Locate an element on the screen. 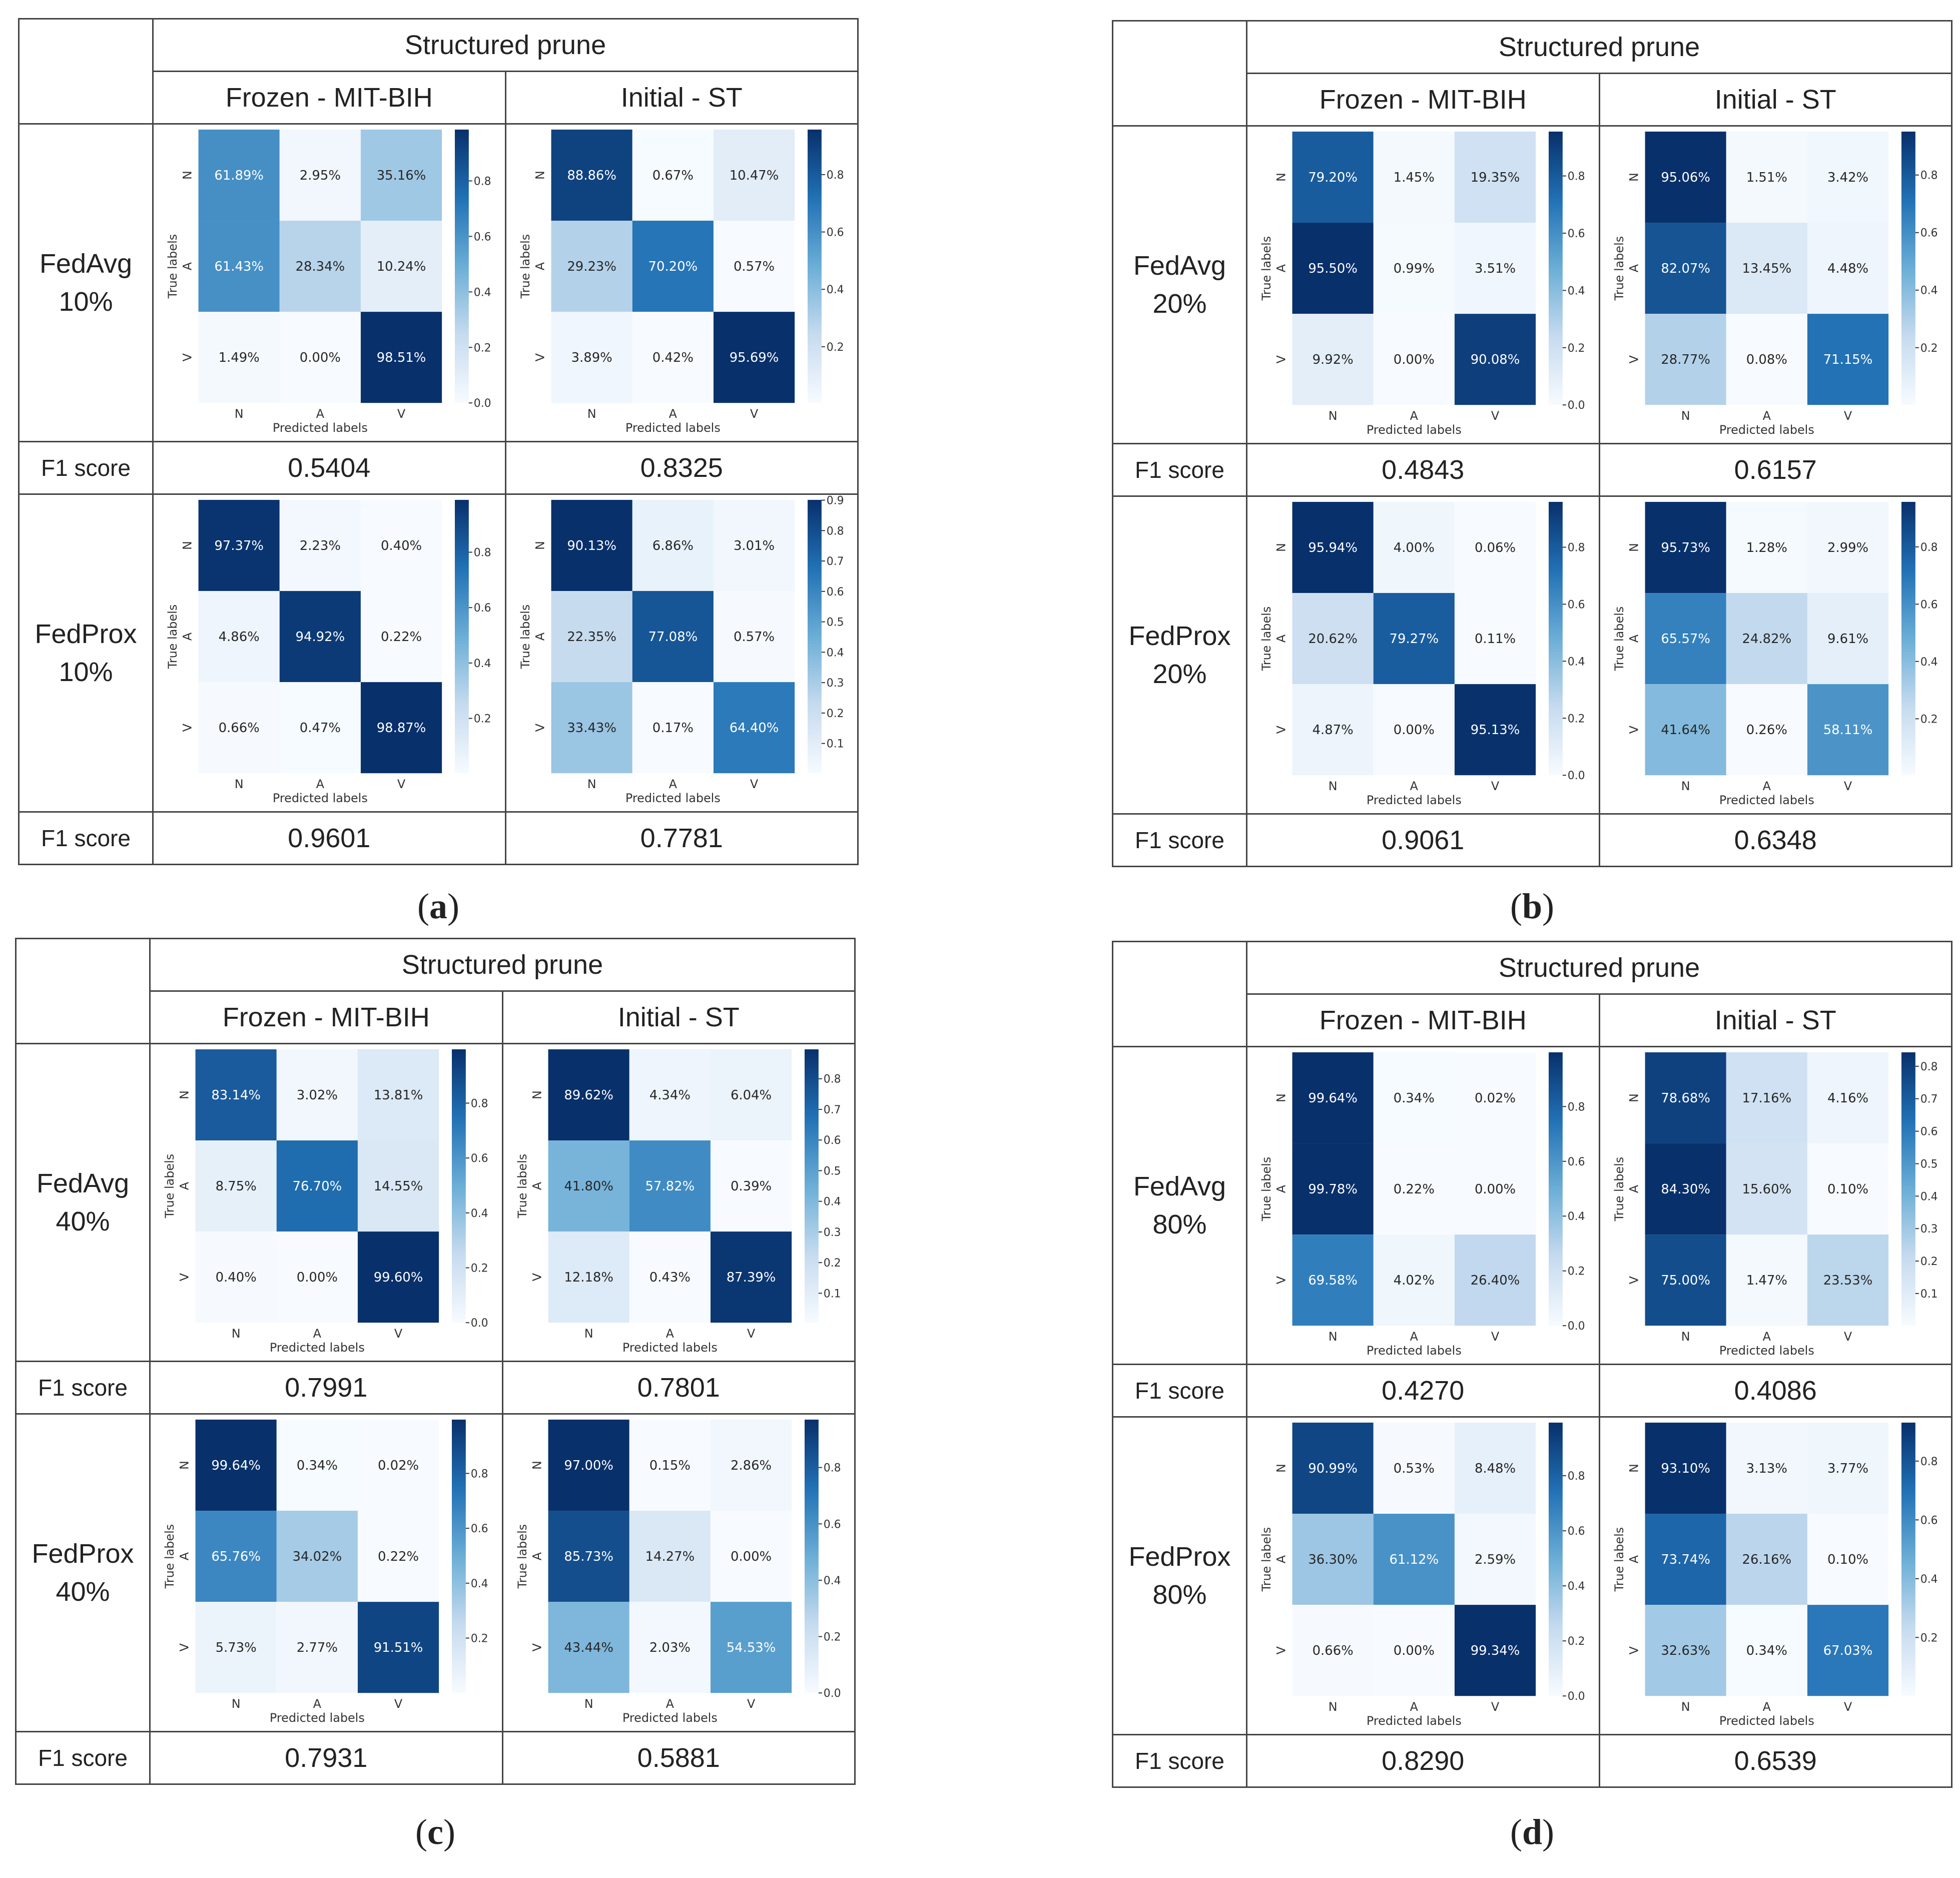 The height and width of the screenshot is (1878, 1960). cell-value: 94.92% is located at coordinates (321, 637).